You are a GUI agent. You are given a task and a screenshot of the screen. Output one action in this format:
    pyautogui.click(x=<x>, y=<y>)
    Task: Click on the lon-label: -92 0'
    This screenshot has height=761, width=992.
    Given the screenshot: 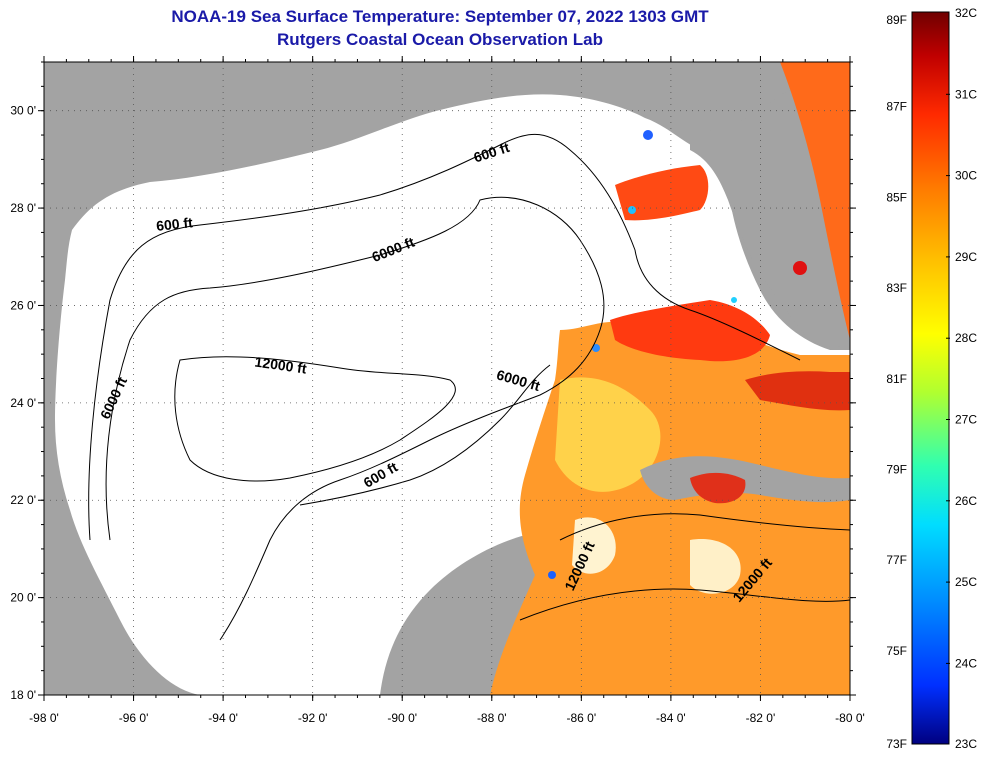 What is the action you would take?
    pyautogui.click(x=313, y=718)
    